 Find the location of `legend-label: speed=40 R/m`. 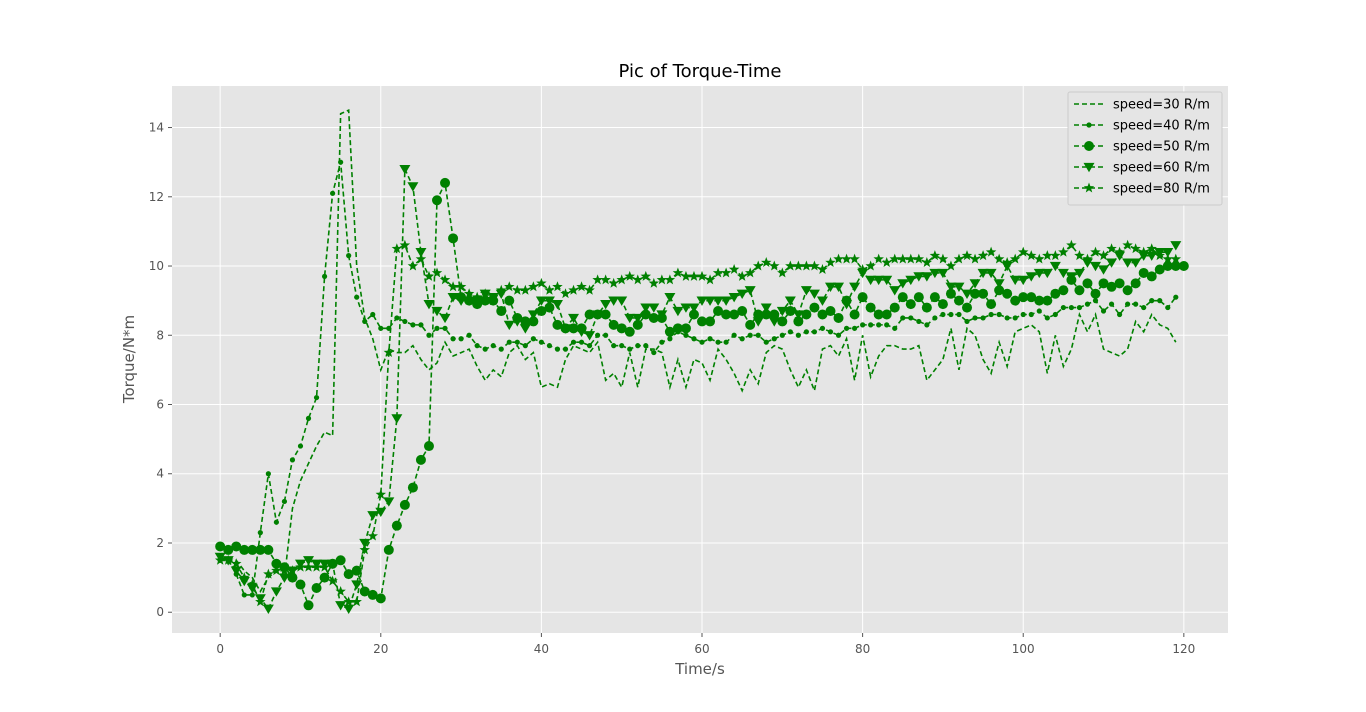

legend-label: speed=40 R/m is located at coordinates (1161, 126).